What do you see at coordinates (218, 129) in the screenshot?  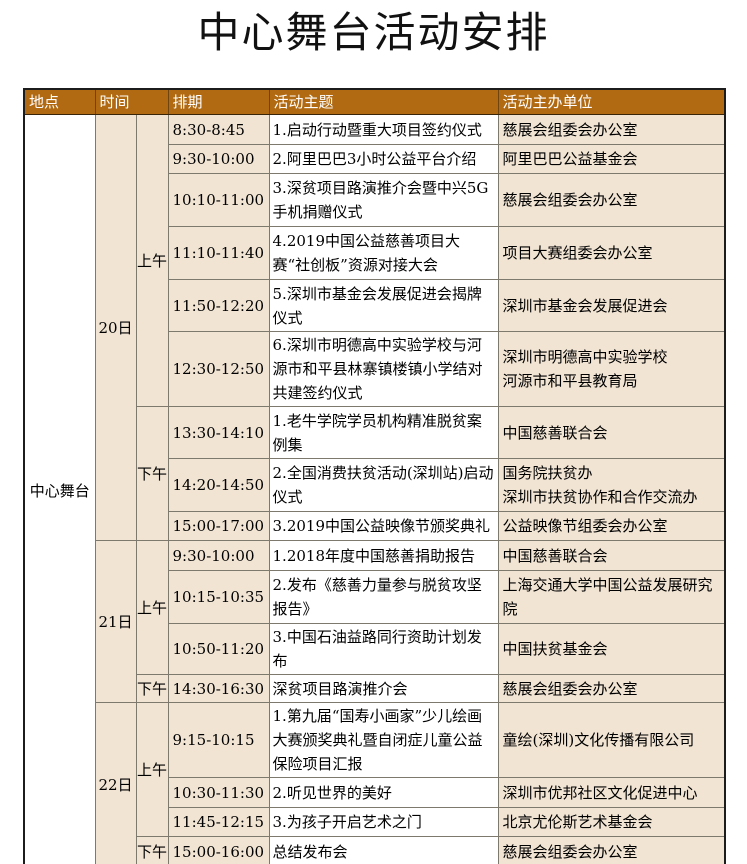 I see `time-cell: 8:30-8:45` at bounding box center [218, 129].